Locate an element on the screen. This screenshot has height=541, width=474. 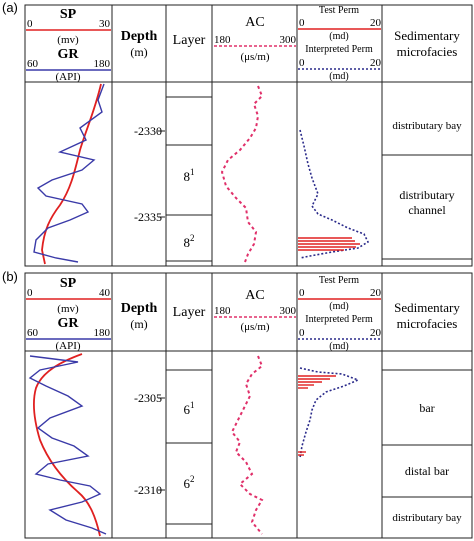
layer-6-2: 62 is located at coordinates (189, 482).